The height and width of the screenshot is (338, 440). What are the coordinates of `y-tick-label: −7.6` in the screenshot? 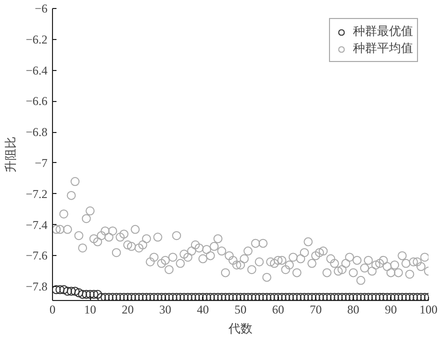 It's located at (37, 255).